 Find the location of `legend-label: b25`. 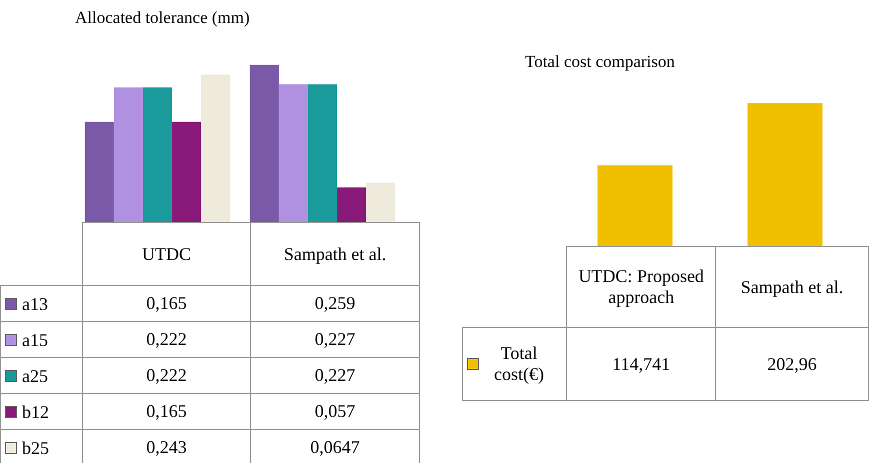

legend-label: b25 is located at coordinates (35, 448).